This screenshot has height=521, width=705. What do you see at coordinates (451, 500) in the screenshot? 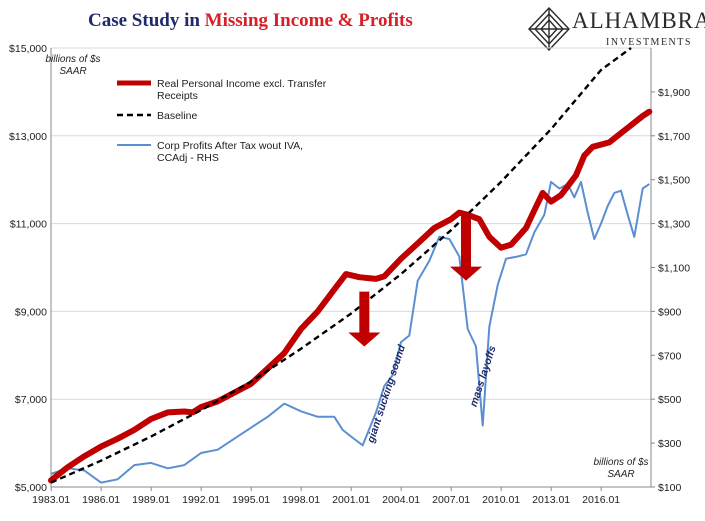
I see `x-tick-label: 2007.01` at bounding box center [451, 500].